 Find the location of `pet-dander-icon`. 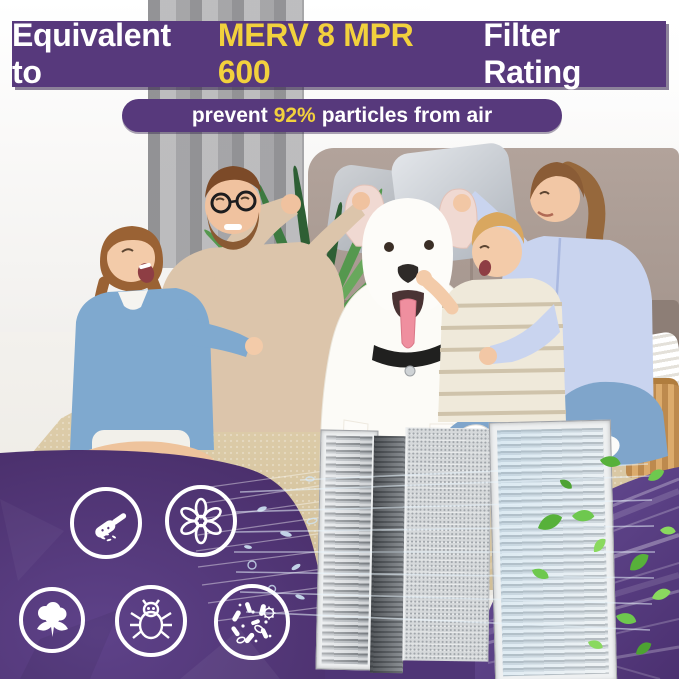

pet-dander-icon is located at coordinates (106, 523).